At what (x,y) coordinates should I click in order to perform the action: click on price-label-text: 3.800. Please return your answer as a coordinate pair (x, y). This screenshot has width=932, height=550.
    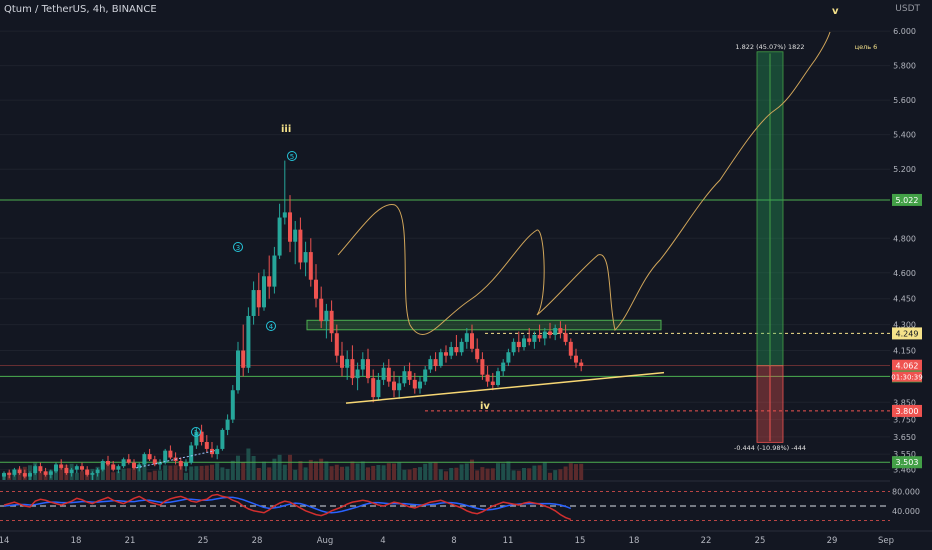
    Looking at the image, I should click on (907, 411).